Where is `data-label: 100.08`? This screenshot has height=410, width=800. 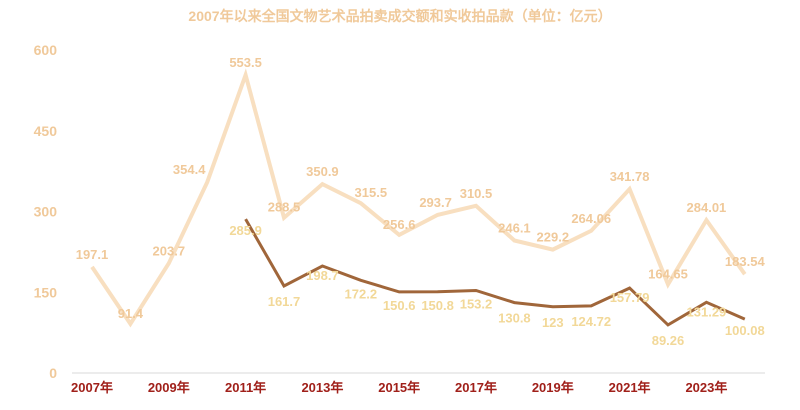 data-label: 100.08 is located at coordinates (745, 330).